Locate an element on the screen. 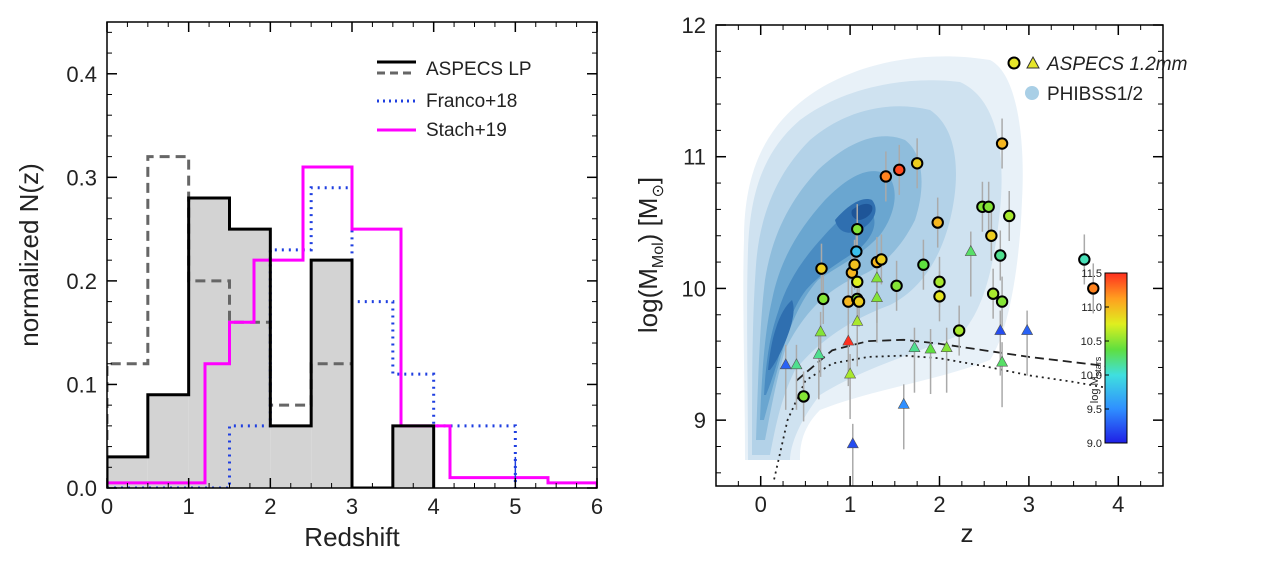 The image size is (1278, 566). x-tick-label: 0 is located at coordinates (761, 504).